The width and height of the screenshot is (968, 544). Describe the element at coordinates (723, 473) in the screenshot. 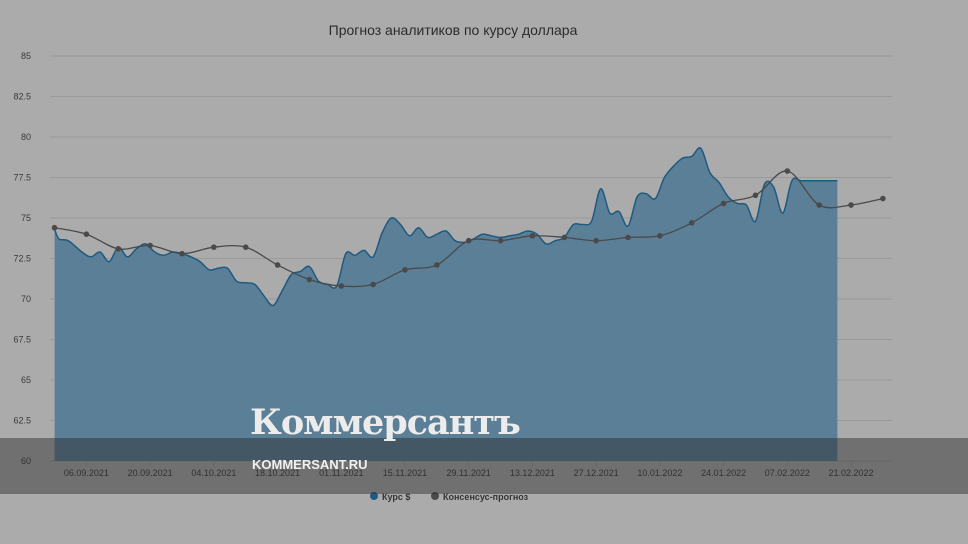

I see `x-tick-label: 24.01.2022` at that location.